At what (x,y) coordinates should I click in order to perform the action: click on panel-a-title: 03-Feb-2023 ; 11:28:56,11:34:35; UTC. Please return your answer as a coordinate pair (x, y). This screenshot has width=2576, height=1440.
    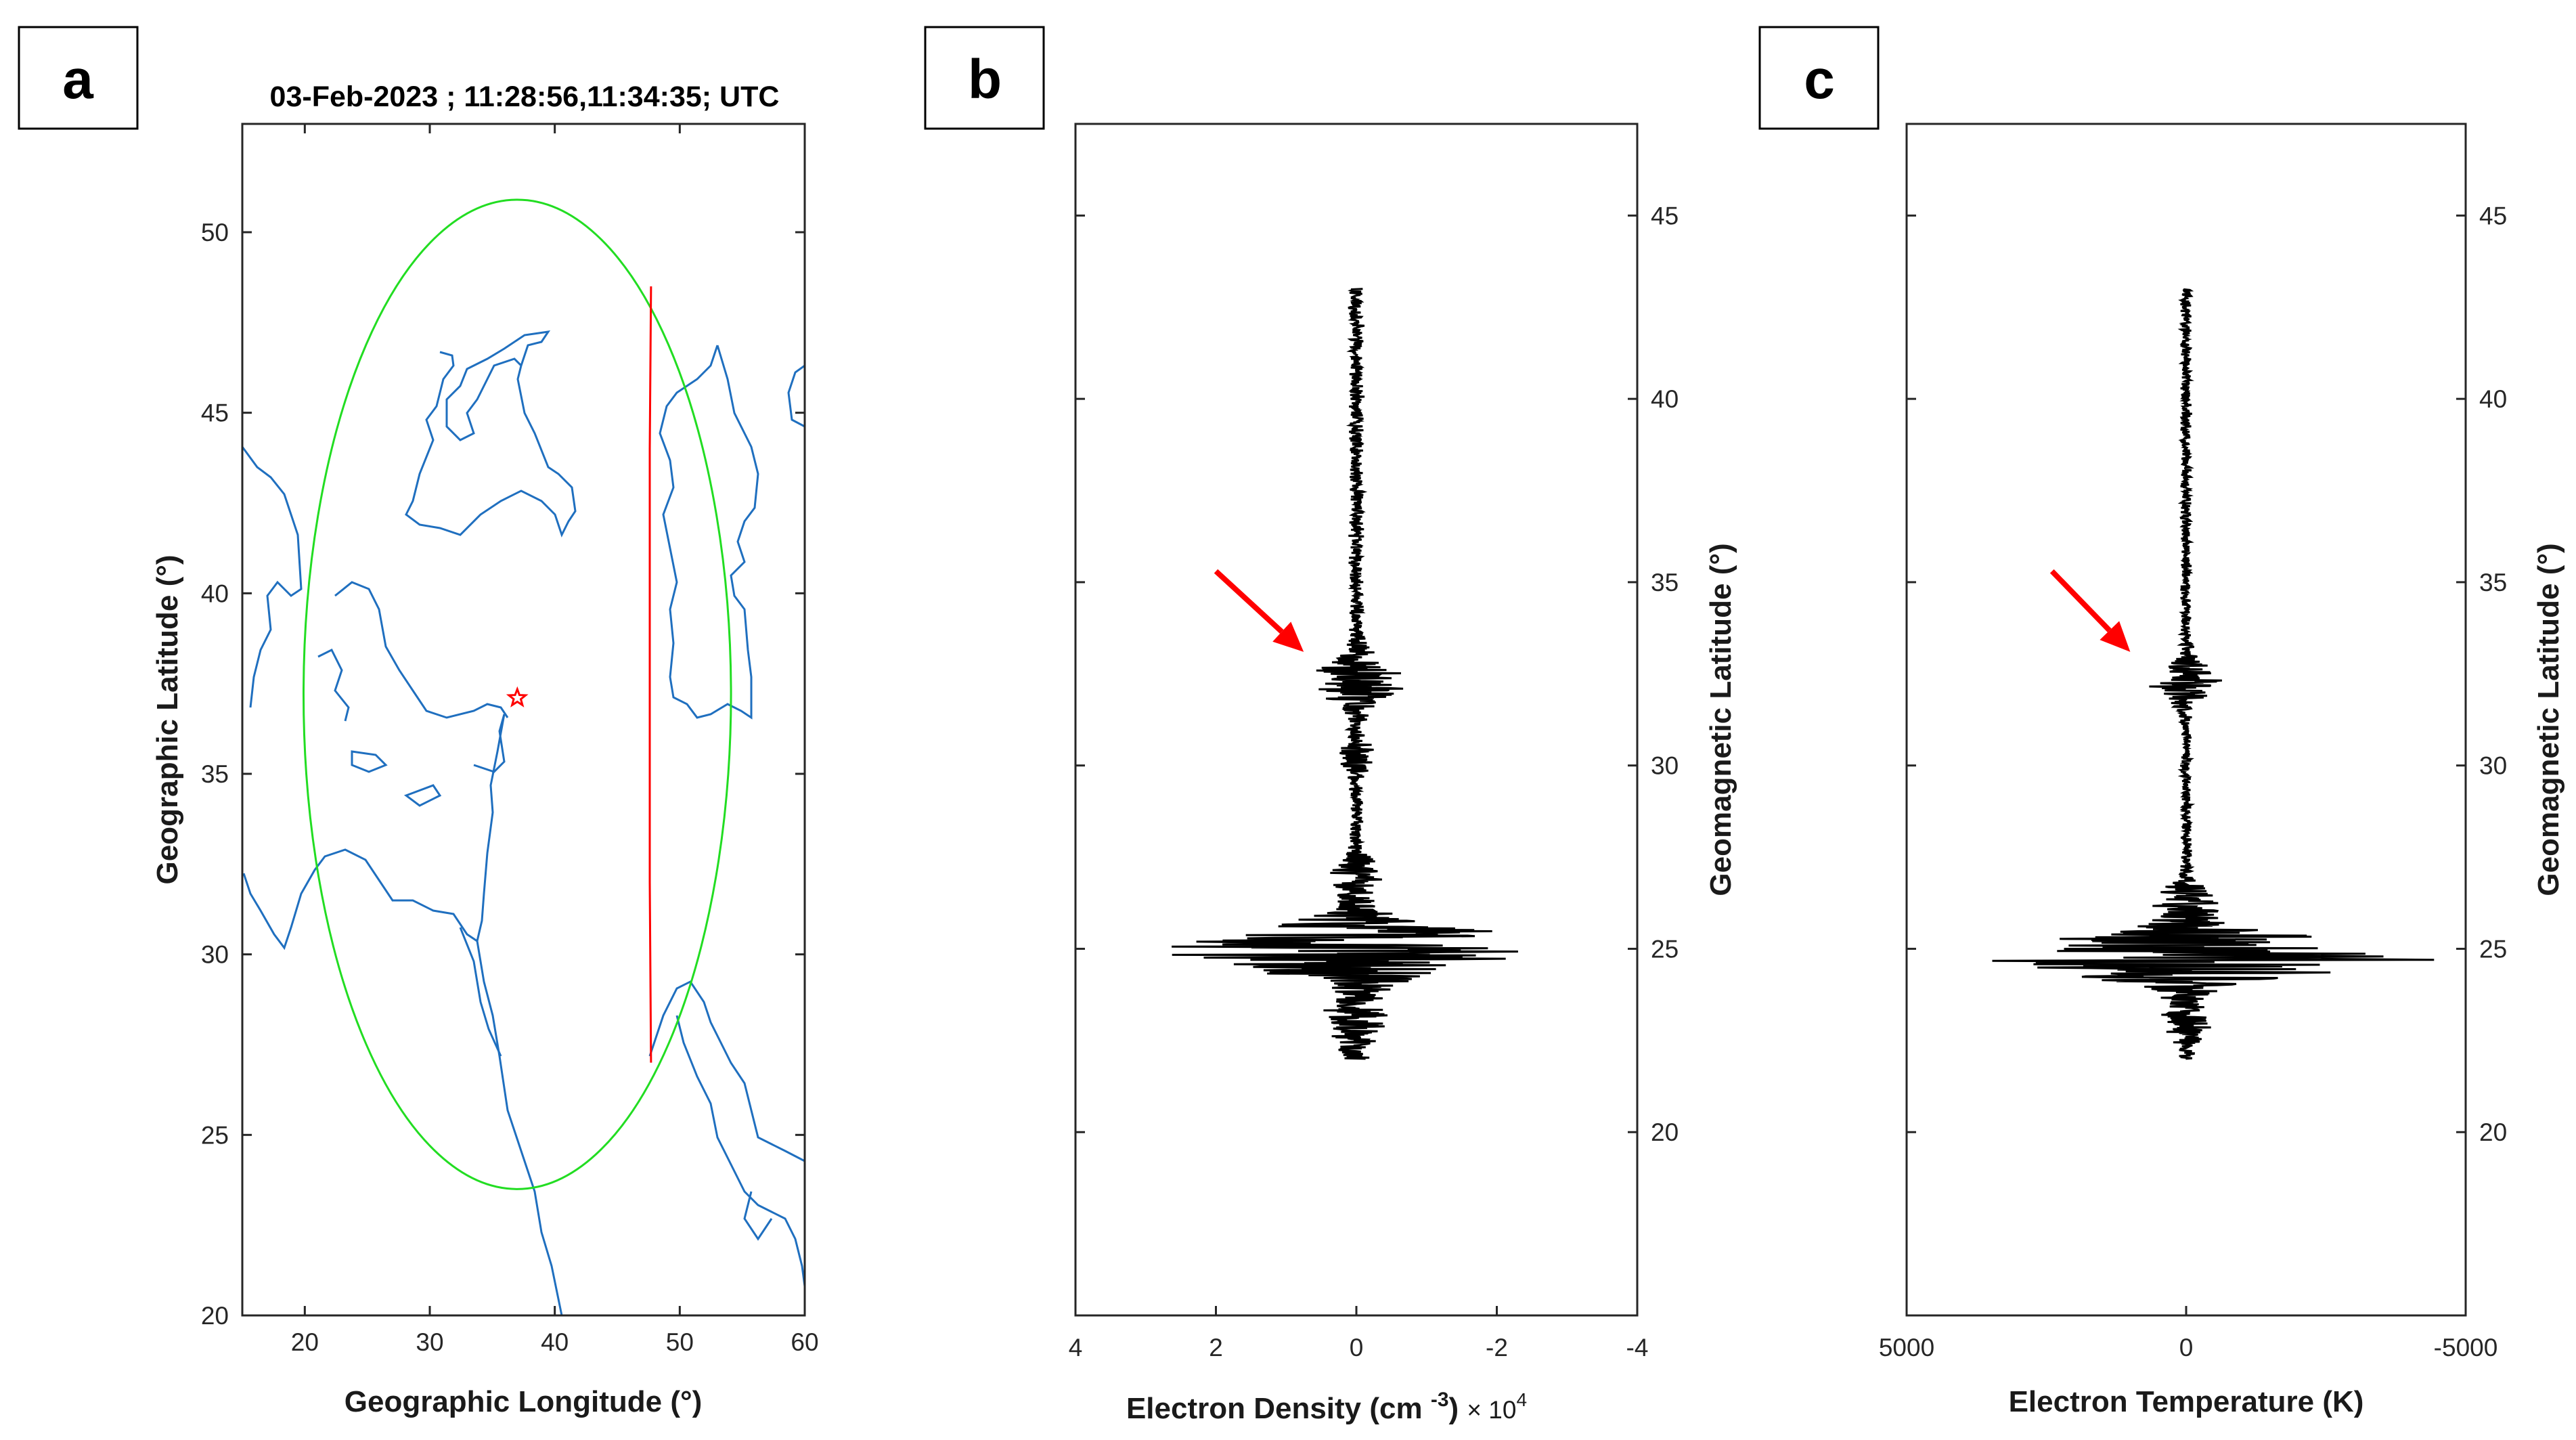
    Looking at the image, I should click on (525, 97).